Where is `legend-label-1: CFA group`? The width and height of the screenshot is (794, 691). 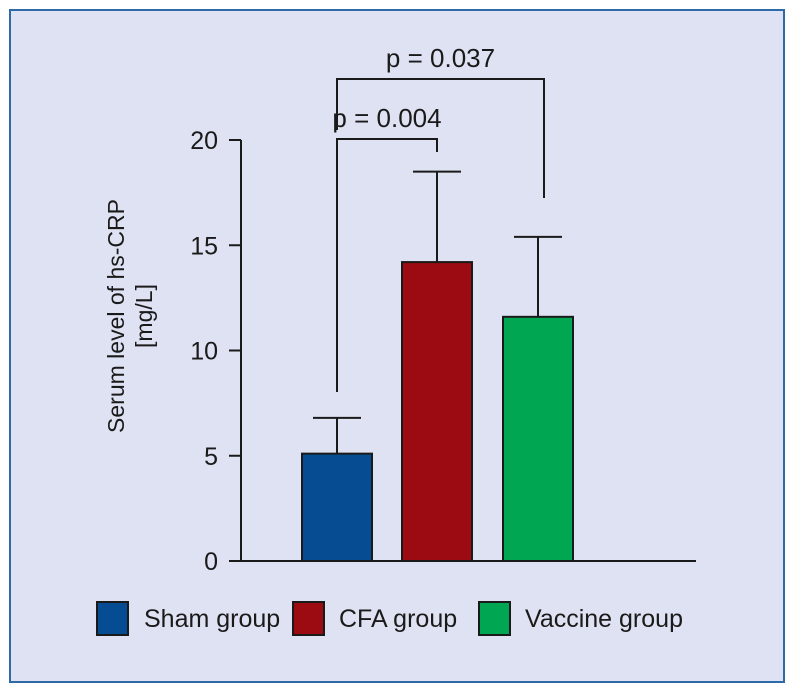 legend-label-1: CFA group is located at coordinates (398, 619).